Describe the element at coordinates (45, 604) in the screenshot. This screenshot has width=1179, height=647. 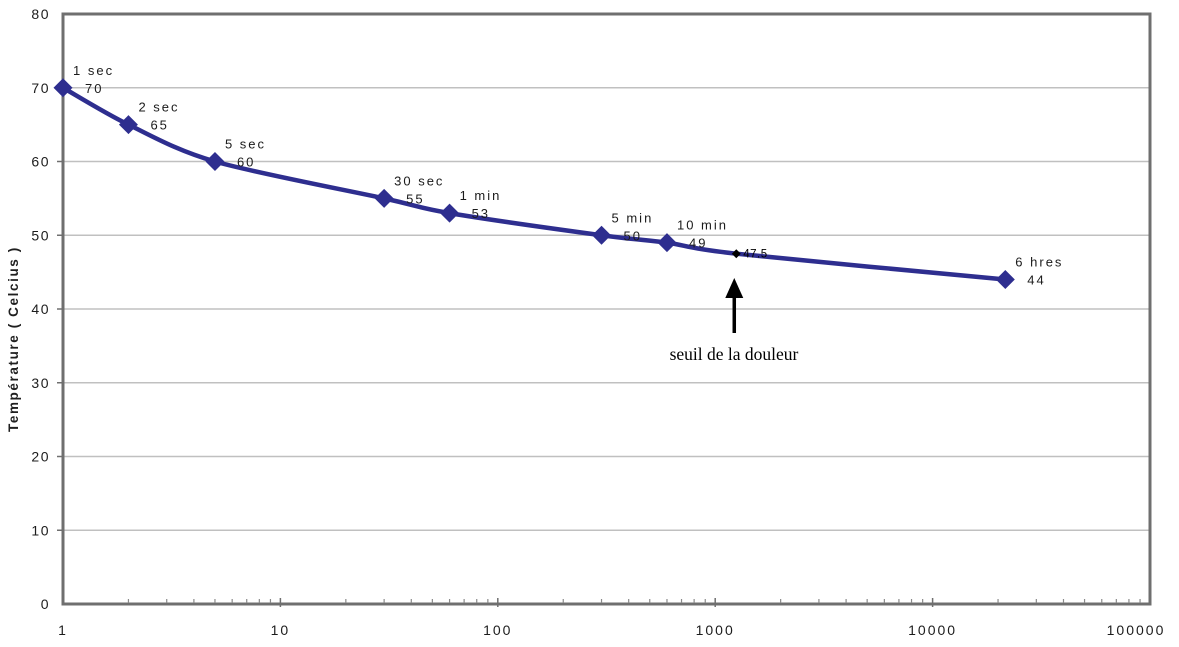
I see `y-tick-label-0: 0` at that location.